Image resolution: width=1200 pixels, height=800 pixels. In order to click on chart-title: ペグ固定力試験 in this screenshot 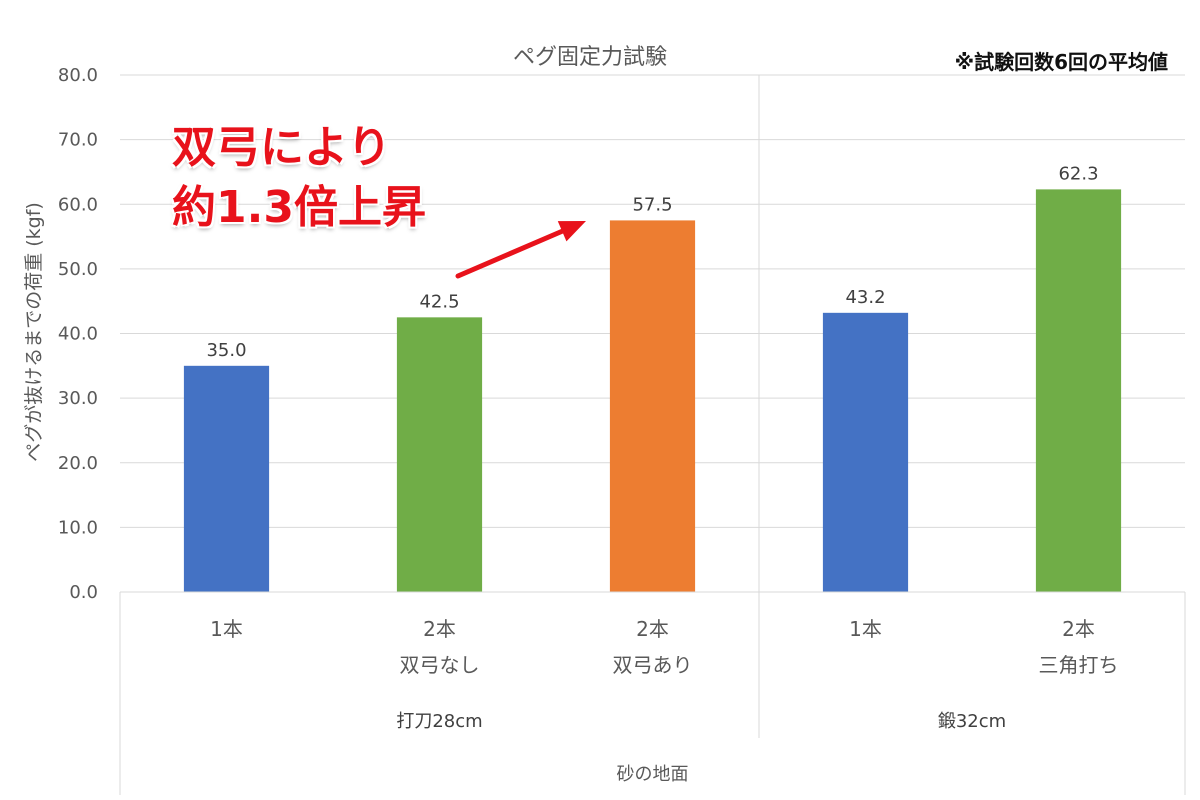, I will do `click(590, 57)`.